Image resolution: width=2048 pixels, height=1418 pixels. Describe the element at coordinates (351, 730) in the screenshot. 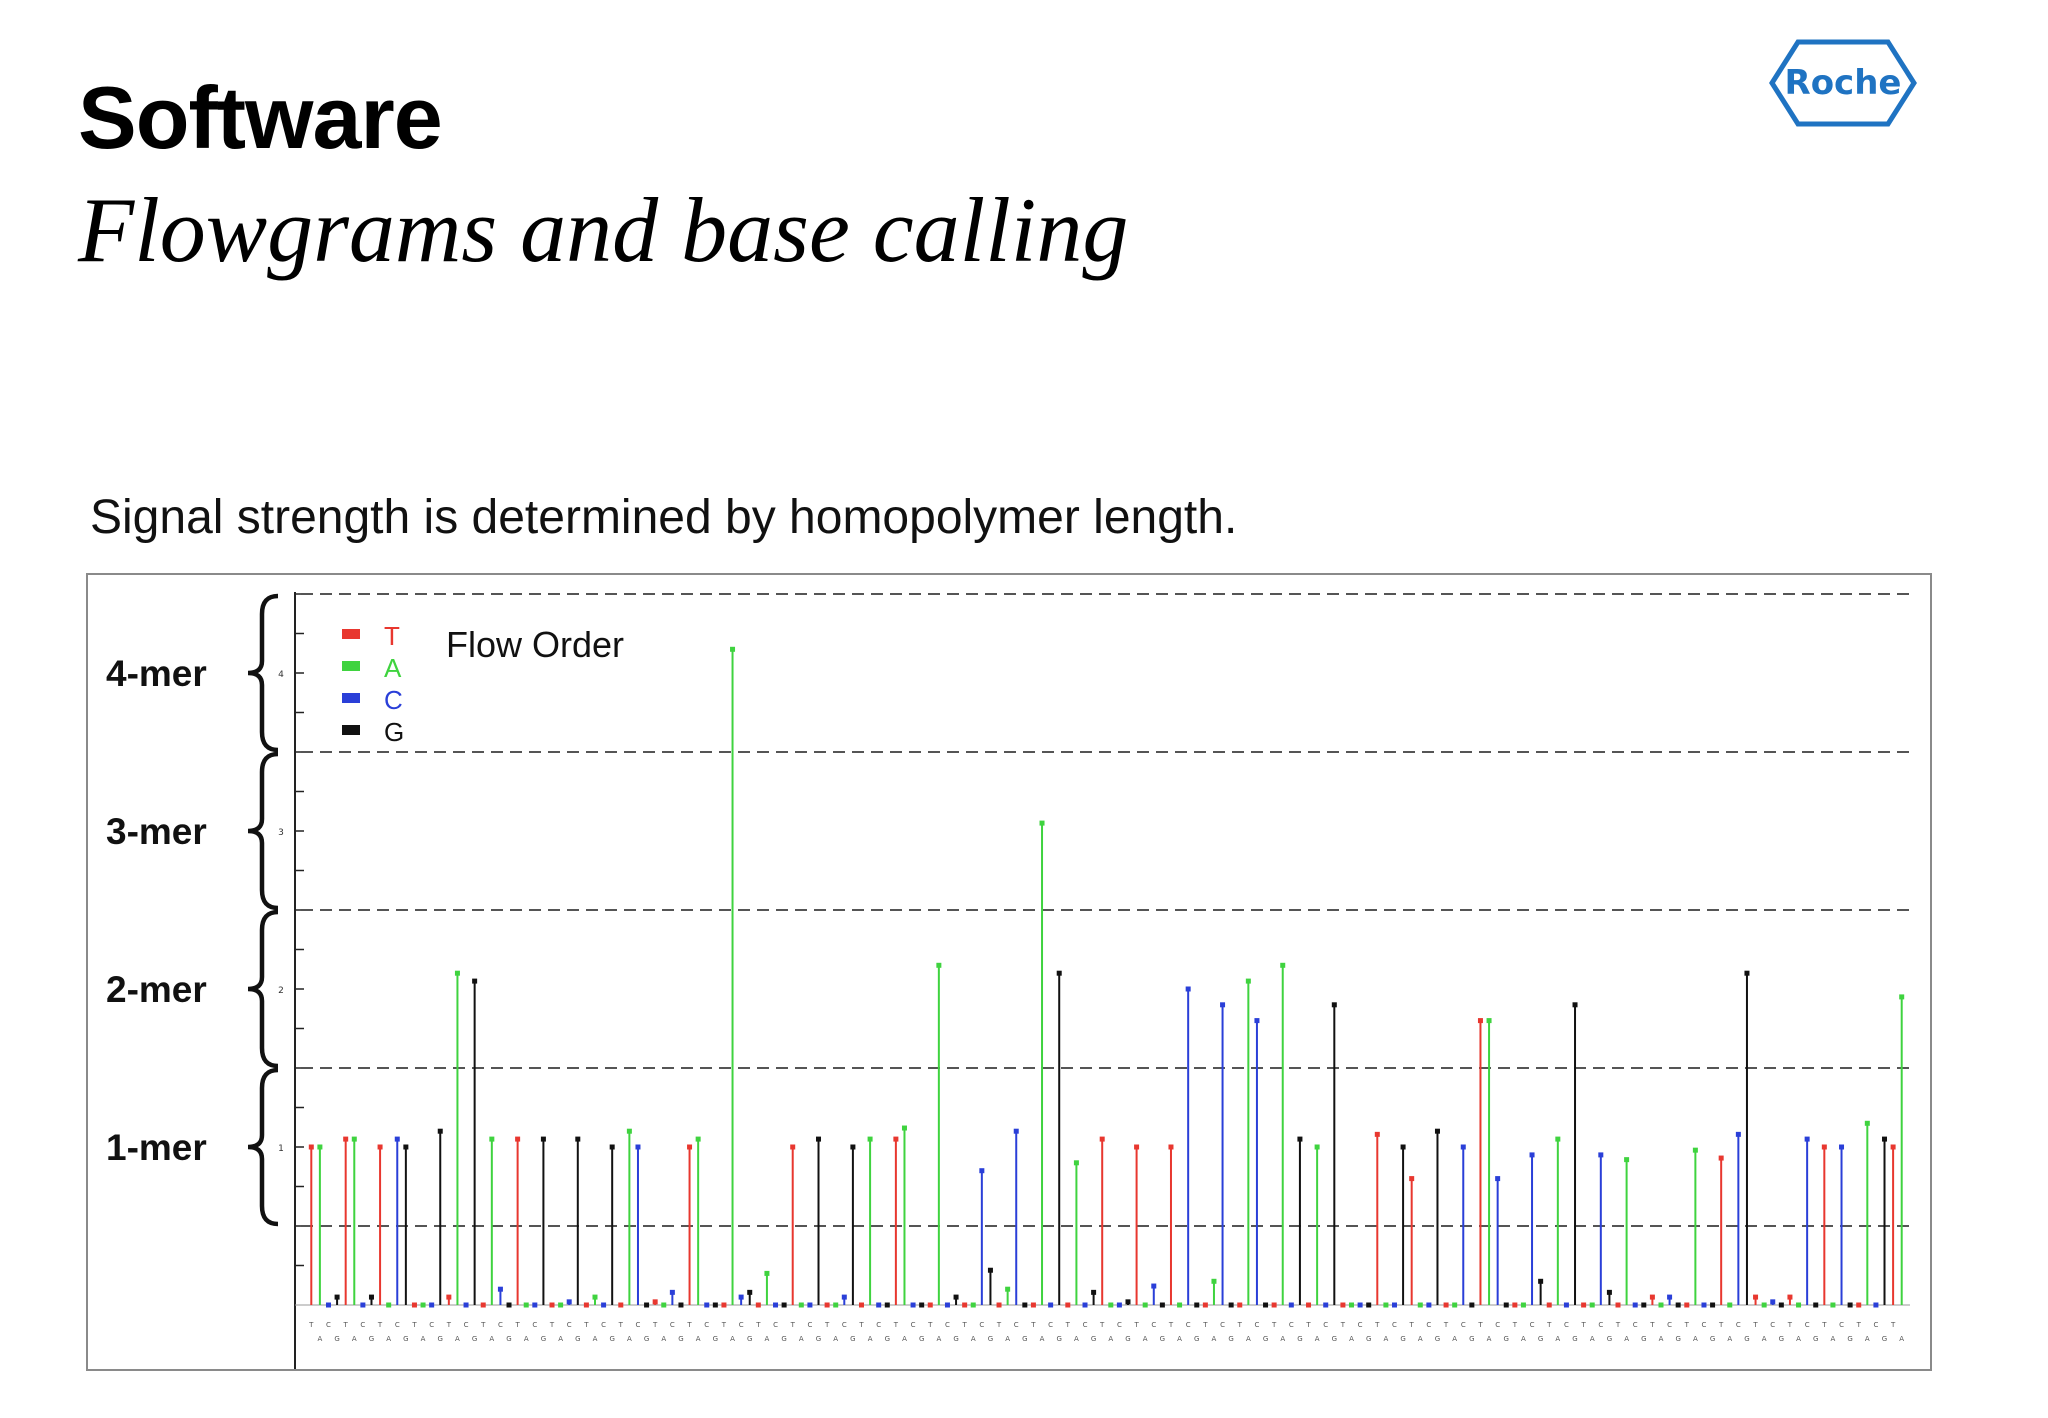

I see `legend-swatch` at that location.